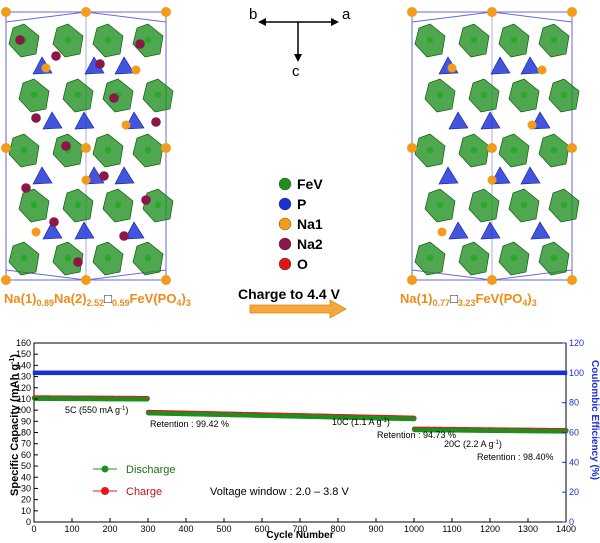 Image resolution: width=600 pixels, height=543 pixels. Describe the element at coordinates (23, 377) in the screenshot. I see `y-tick-left-label: 130` at that location.